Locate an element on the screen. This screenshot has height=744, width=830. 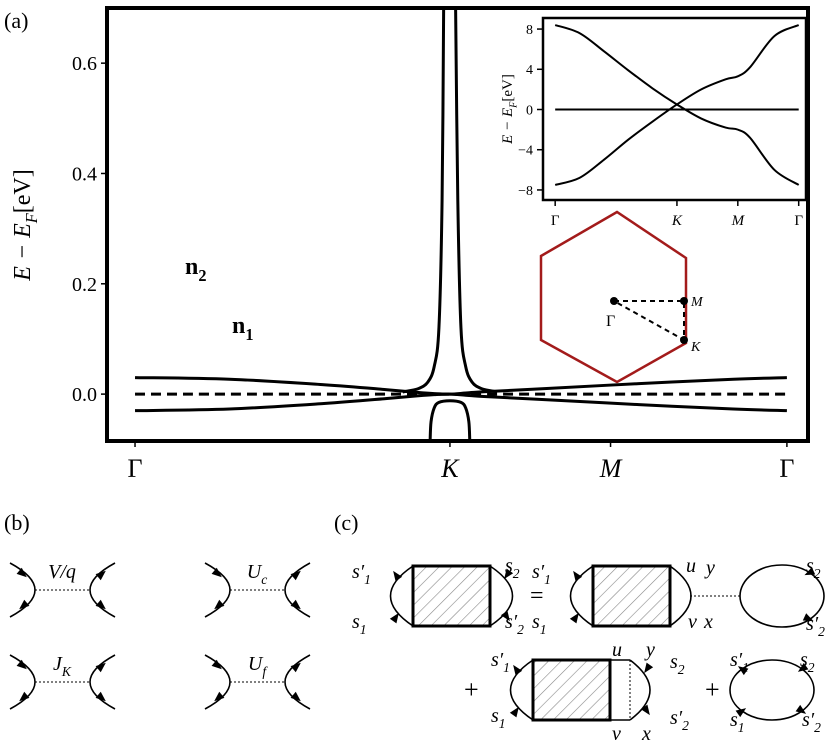
bz-label: M is located at coordinates (697, 302).